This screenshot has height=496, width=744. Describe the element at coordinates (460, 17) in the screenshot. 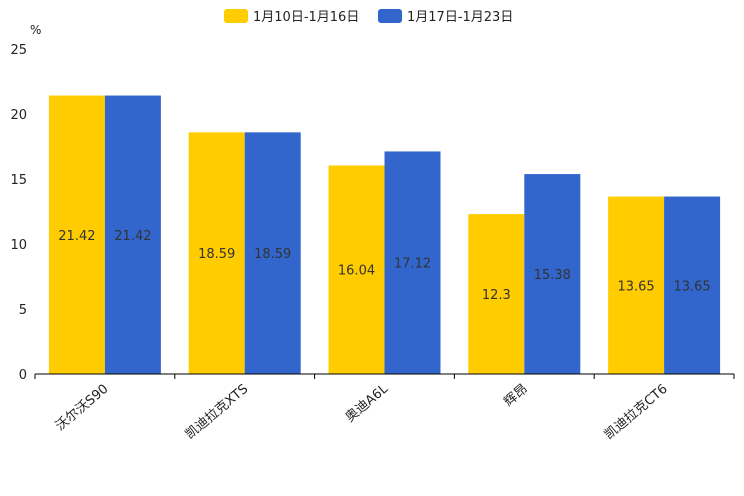

I see `legend-label-2: 1月17日-1月23日` at that location.